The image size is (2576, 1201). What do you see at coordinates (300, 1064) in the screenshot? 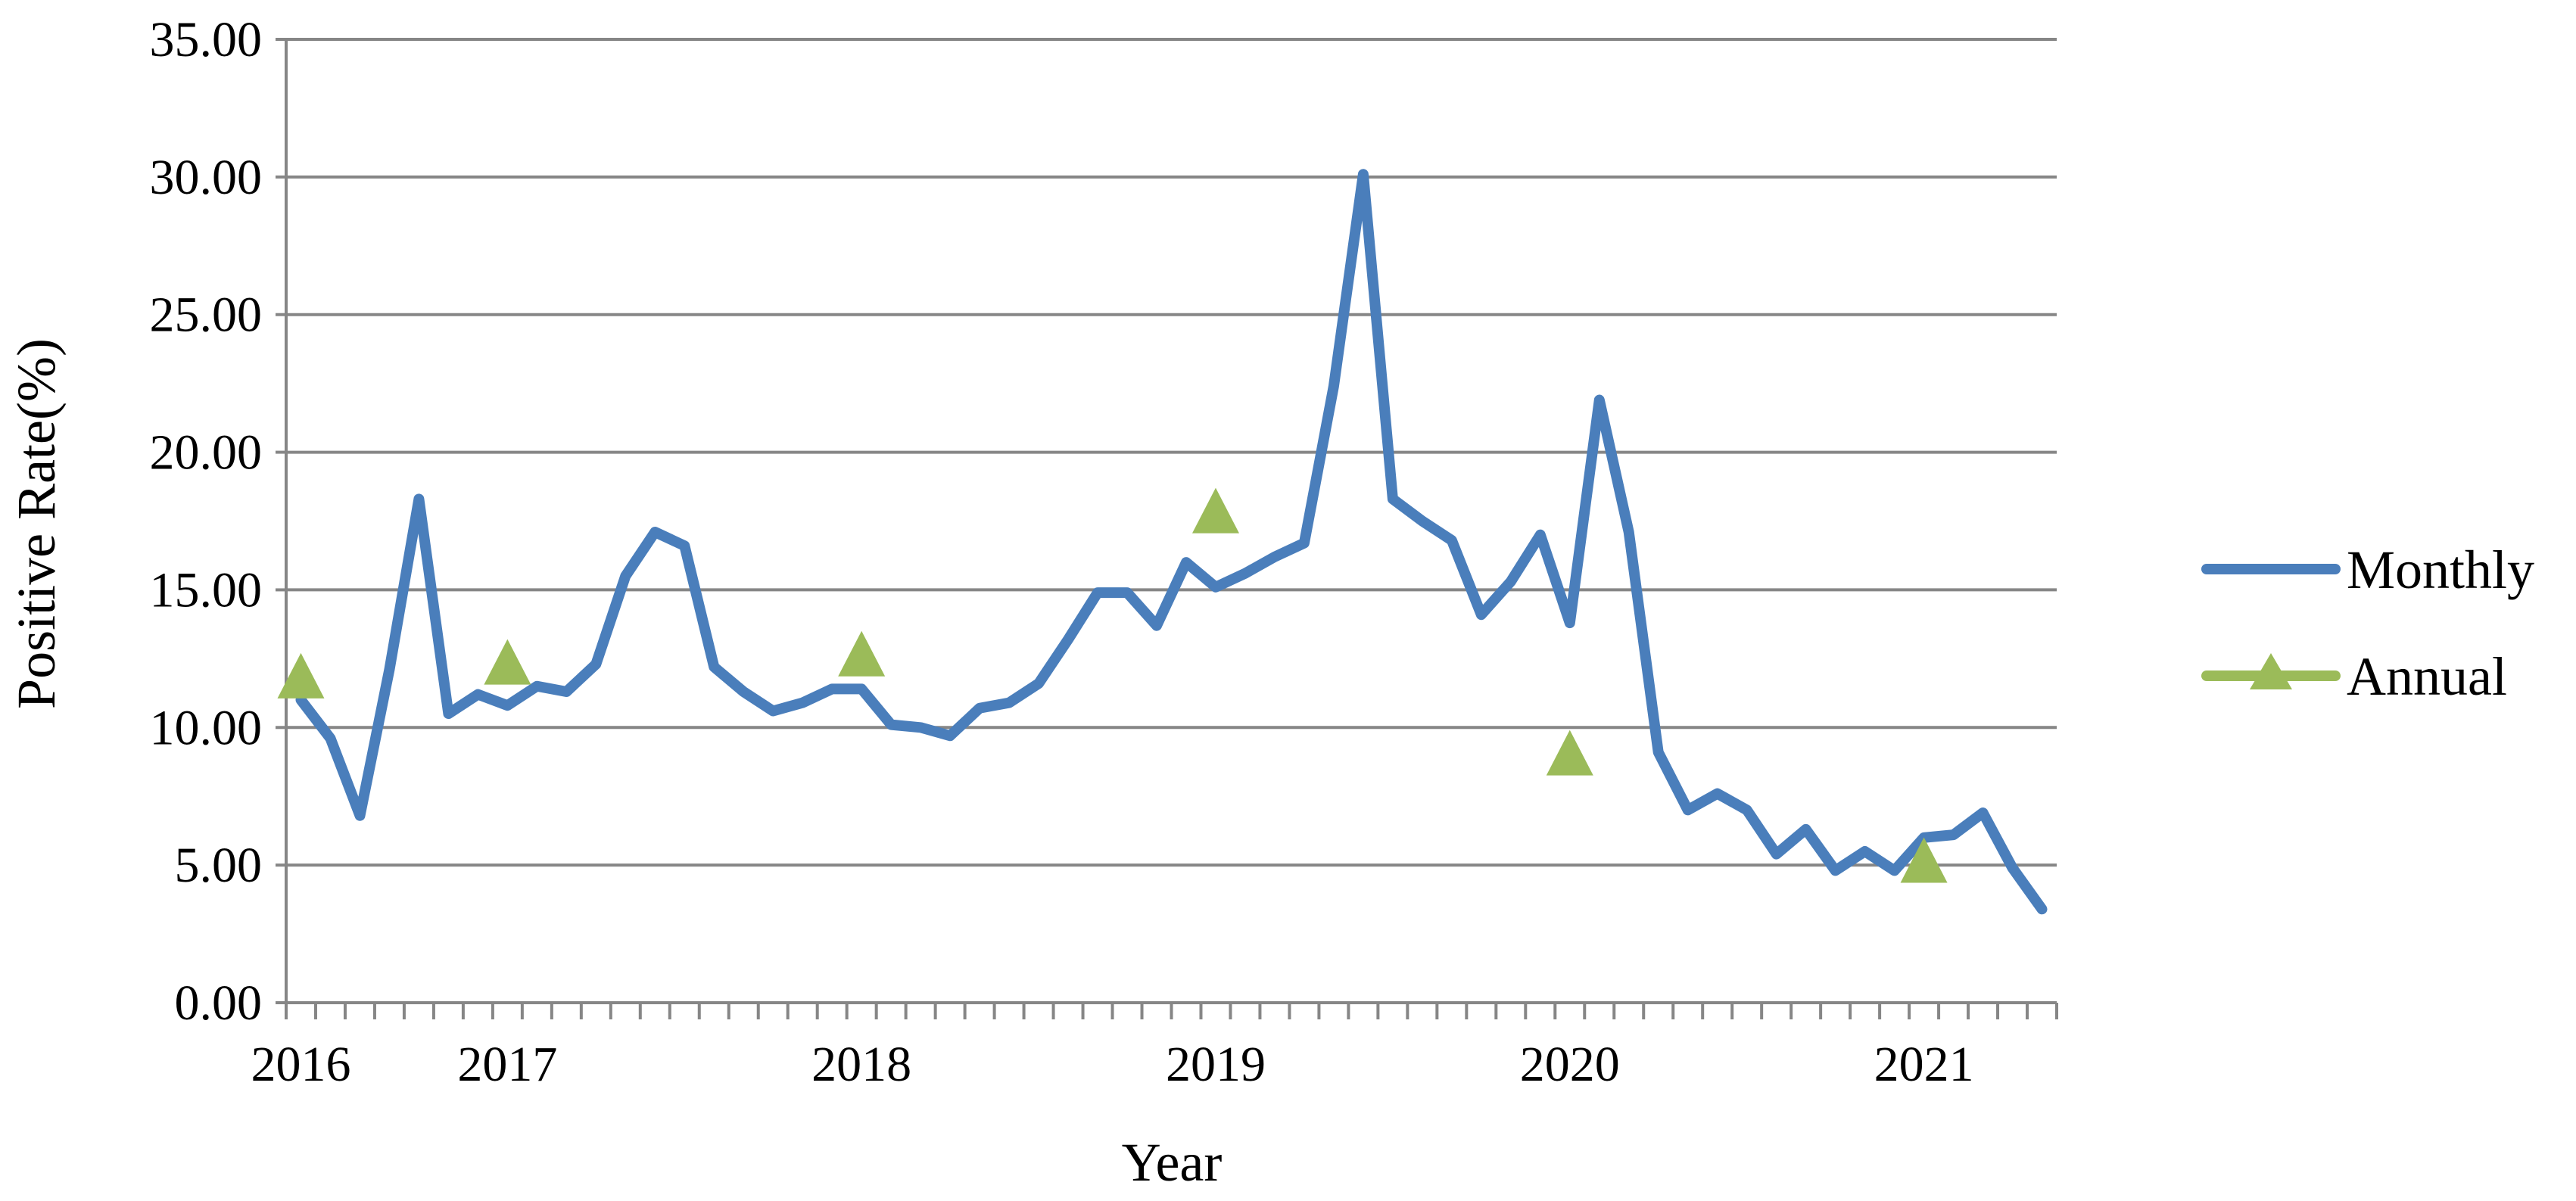
I see `x-tick-label: 2016` at bounding box center [300, 1064].